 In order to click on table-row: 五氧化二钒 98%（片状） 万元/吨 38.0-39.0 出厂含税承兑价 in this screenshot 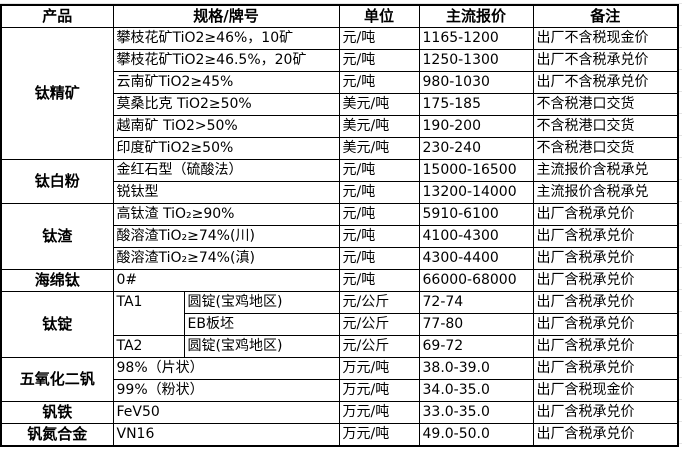, I will do `click(339, 379)`.